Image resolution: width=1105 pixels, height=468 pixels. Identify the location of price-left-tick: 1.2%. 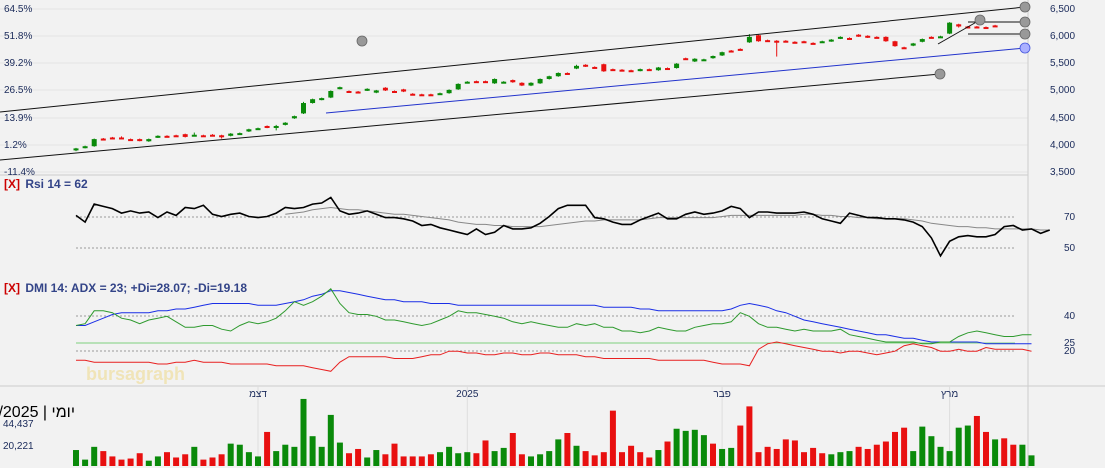
(15, 145).